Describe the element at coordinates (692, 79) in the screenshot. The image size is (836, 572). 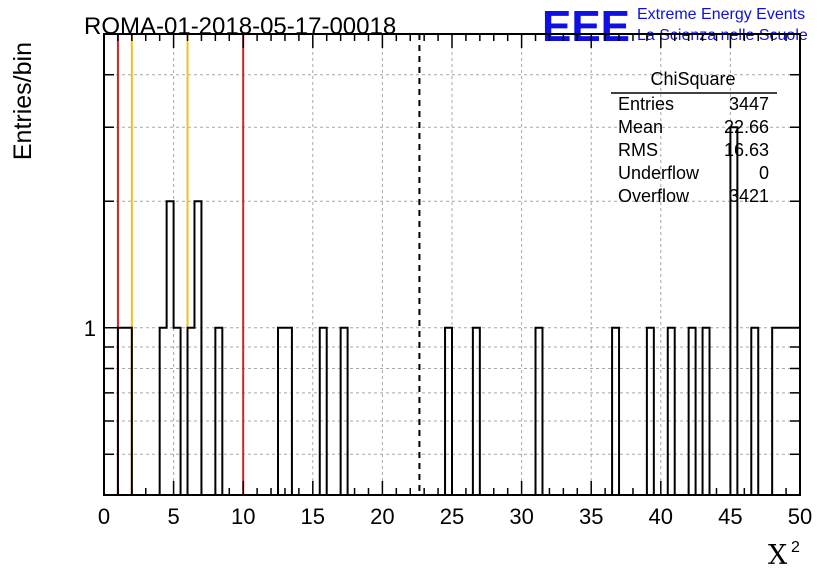
I see `stats-title: ChiSquare` at that location.